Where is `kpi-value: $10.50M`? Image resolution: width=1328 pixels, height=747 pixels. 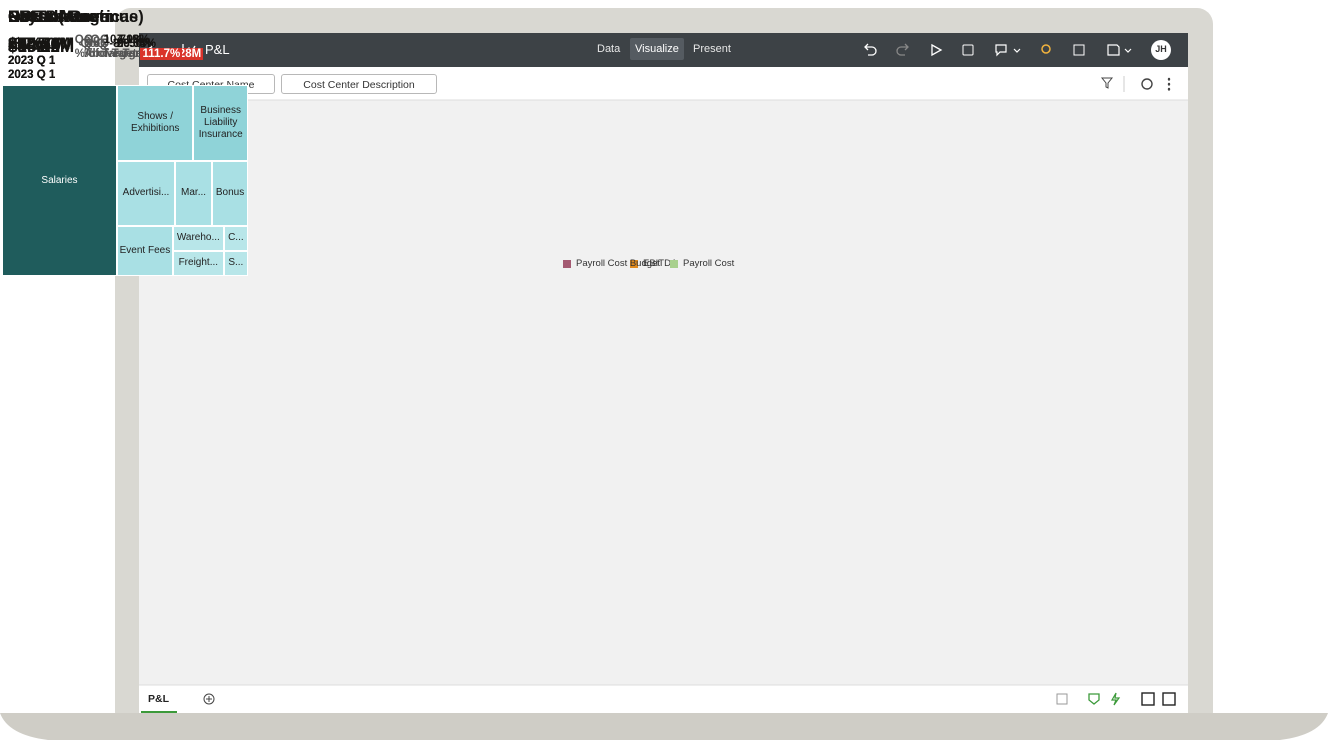 kpi-value: $10.50M is located at coordinates (41, 43).